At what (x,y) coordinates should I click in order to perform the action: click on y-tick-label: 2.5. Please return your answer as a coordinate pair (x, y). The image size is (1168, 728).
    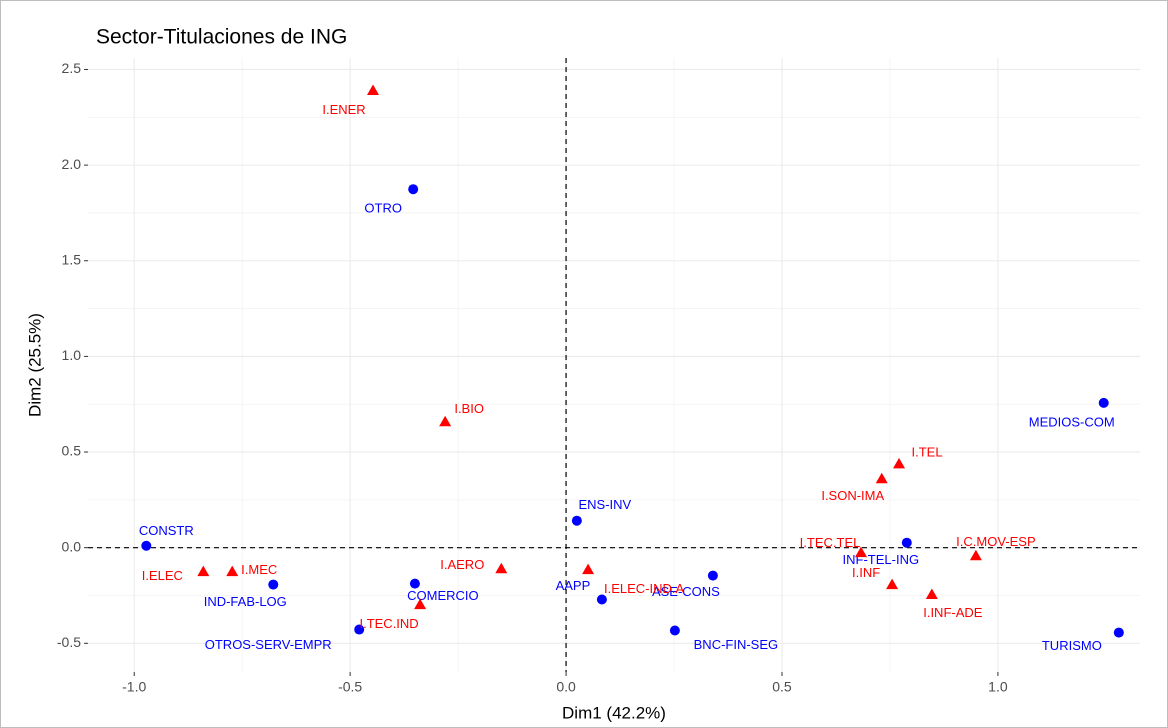
    Looking at the image, I should click on (72, 68).